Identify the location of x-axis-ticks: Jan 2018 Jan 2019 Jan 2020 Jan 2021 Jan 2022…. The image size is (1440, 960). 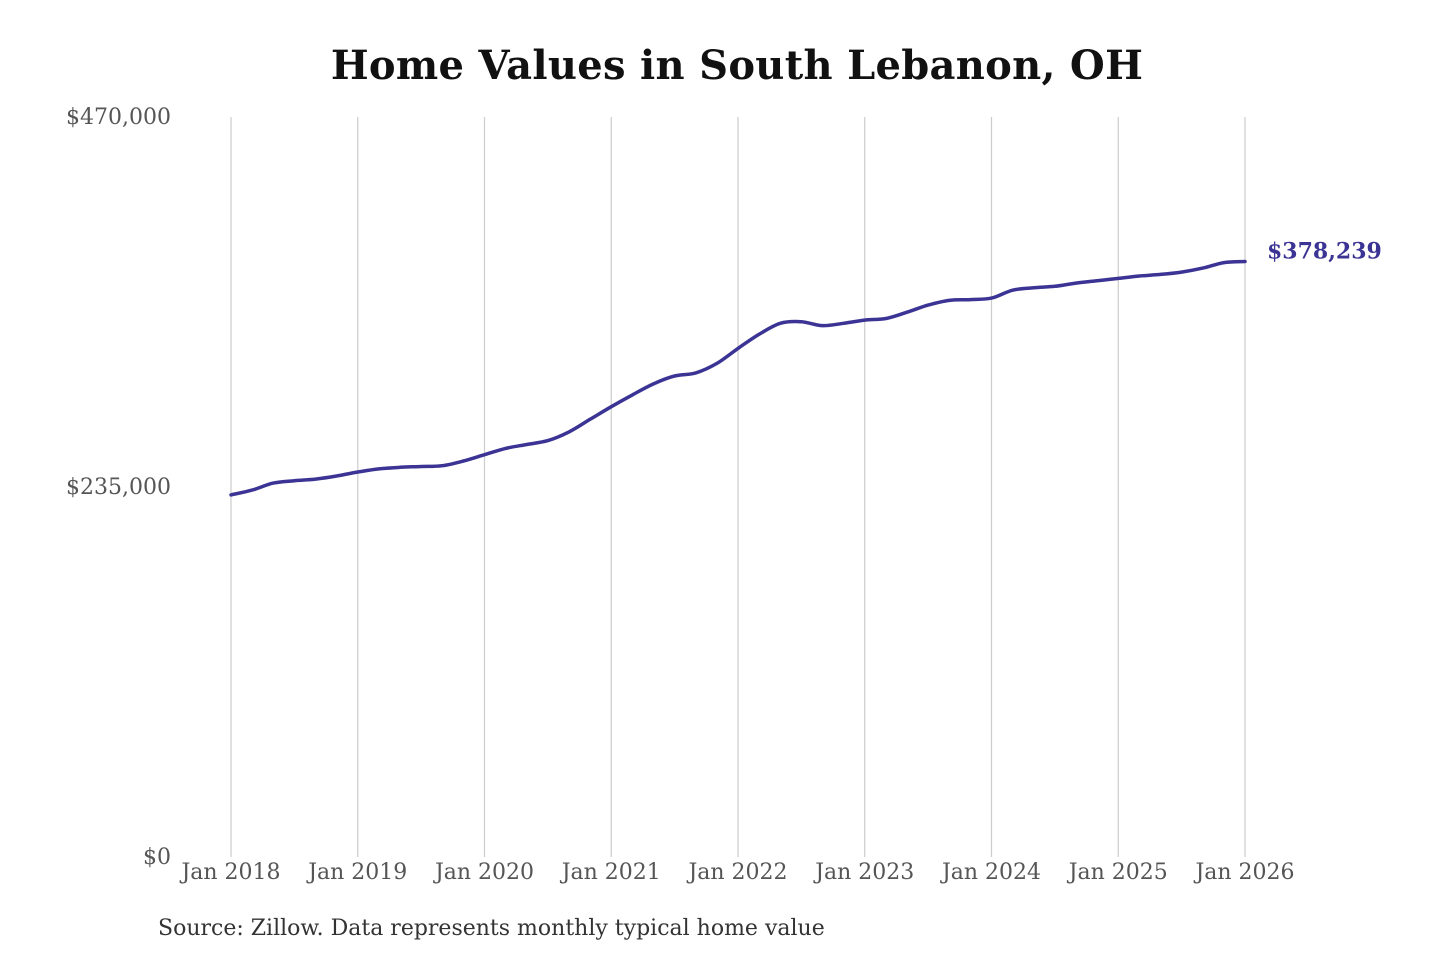
(736, 872).